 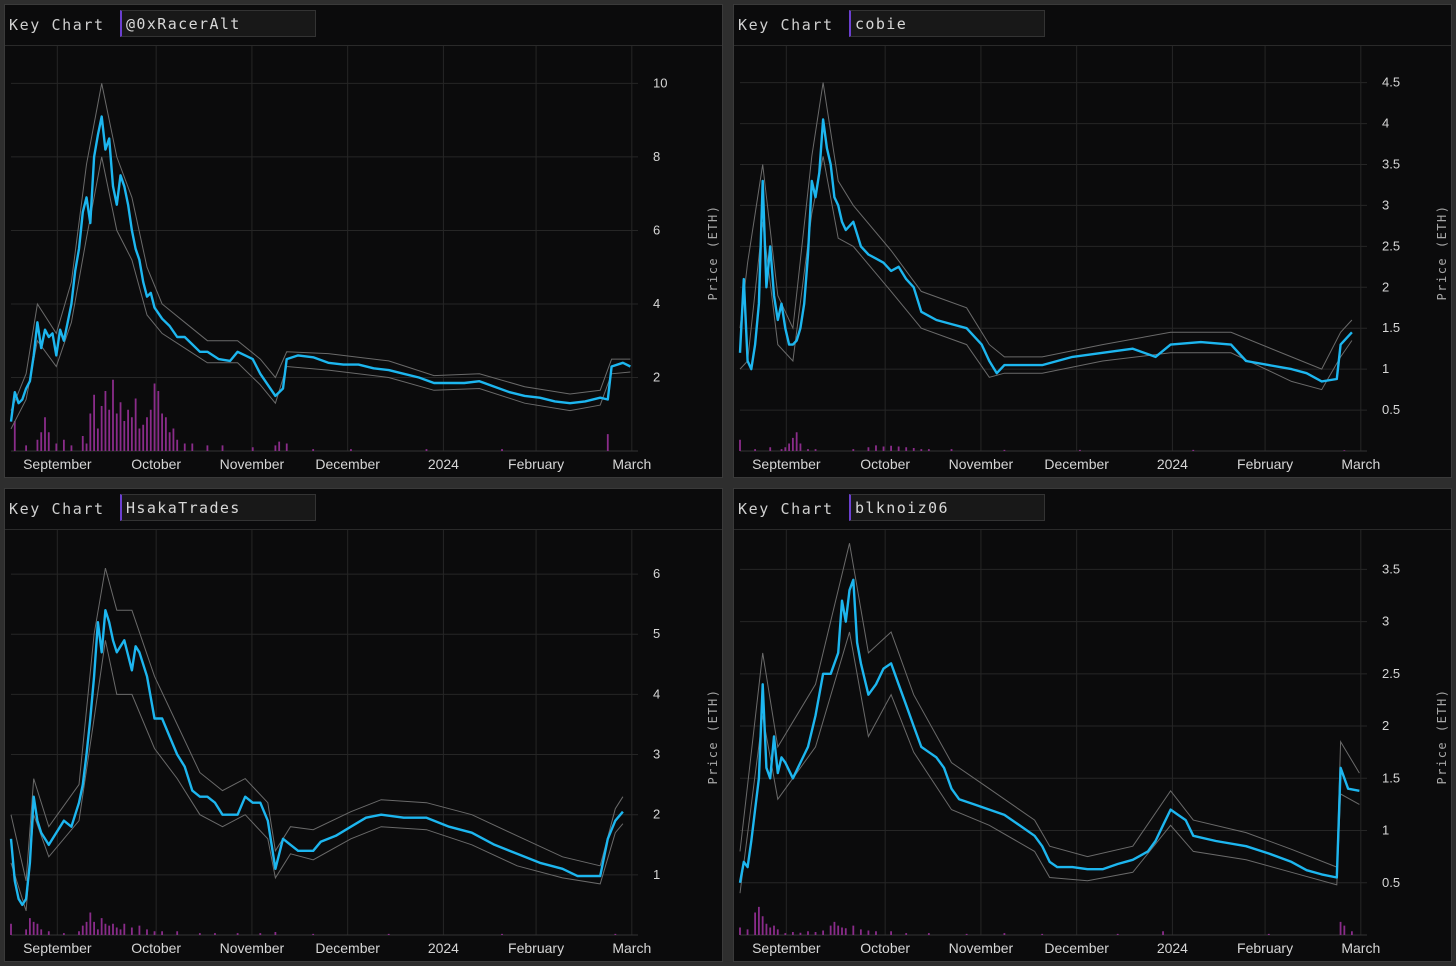 I want to click on y-tick-label: 1.5, so click(x=1391, y=777).